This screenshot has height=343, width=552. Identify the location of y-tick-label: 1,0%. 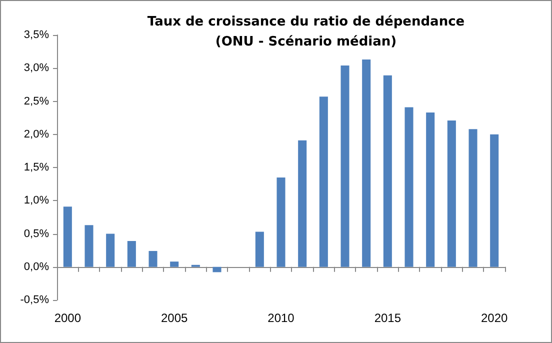
(37, 200).